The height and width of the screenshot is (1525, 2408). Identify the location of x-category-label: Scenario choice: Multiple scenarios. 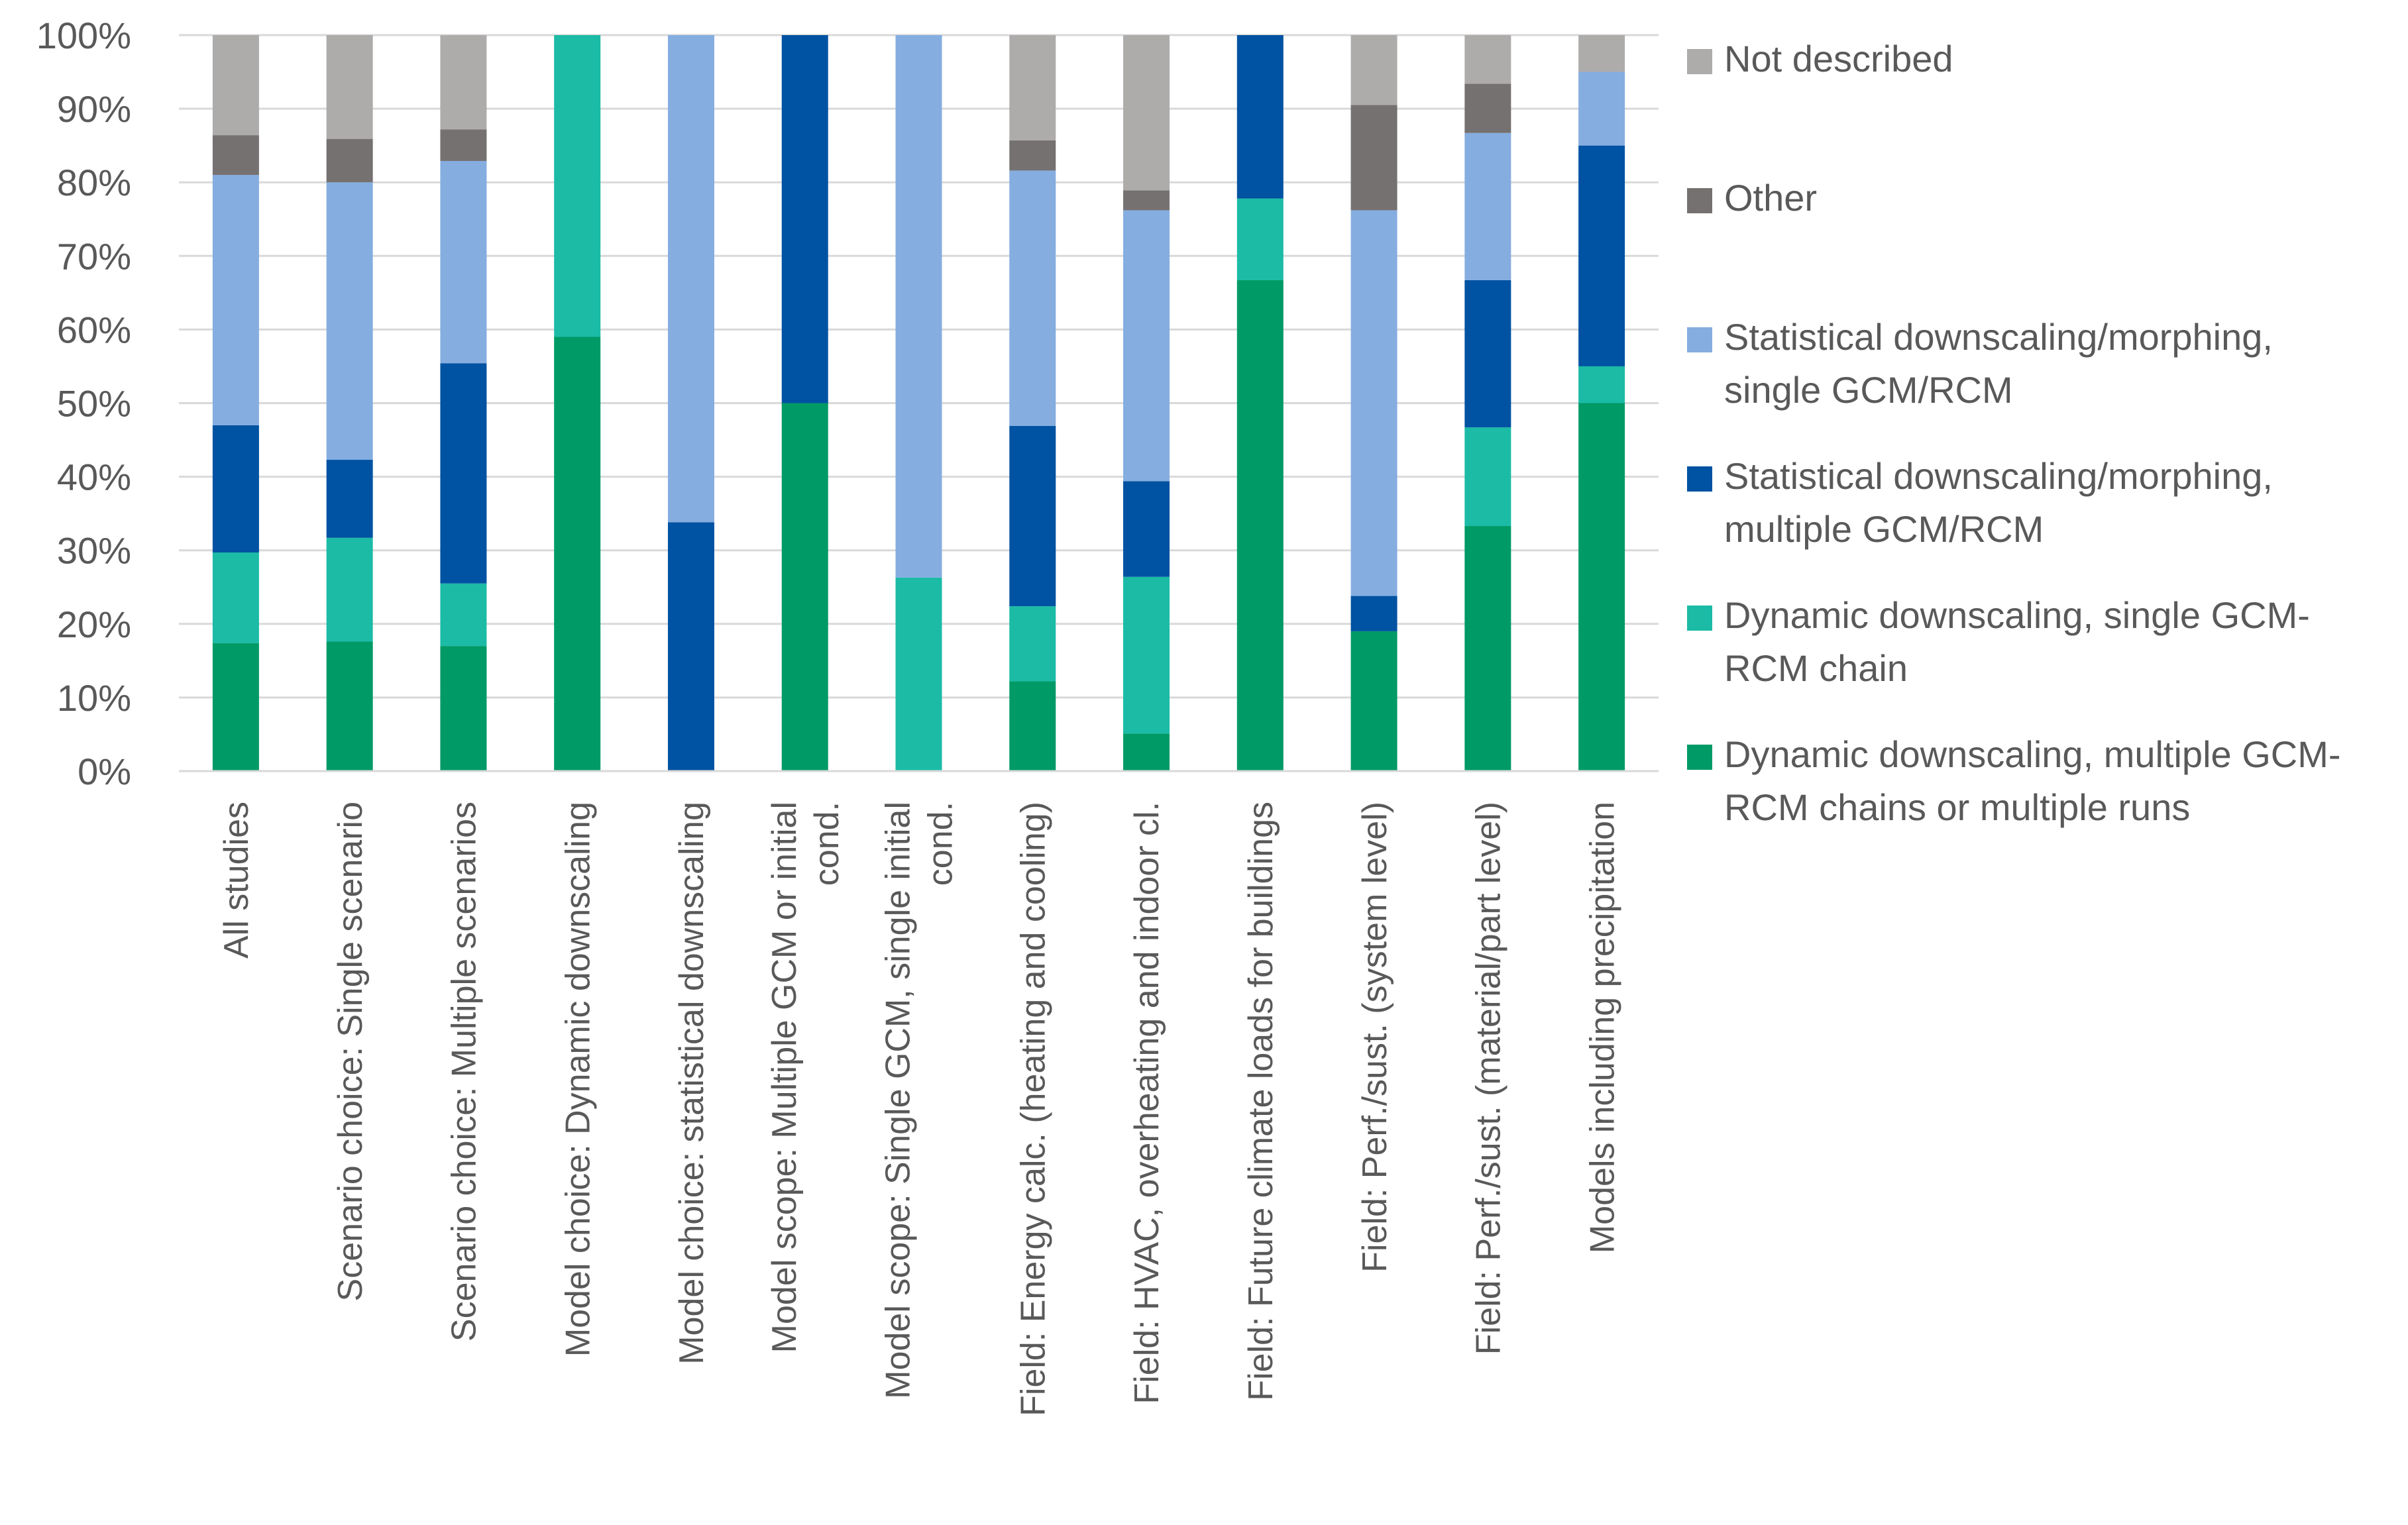
(464, 1071).